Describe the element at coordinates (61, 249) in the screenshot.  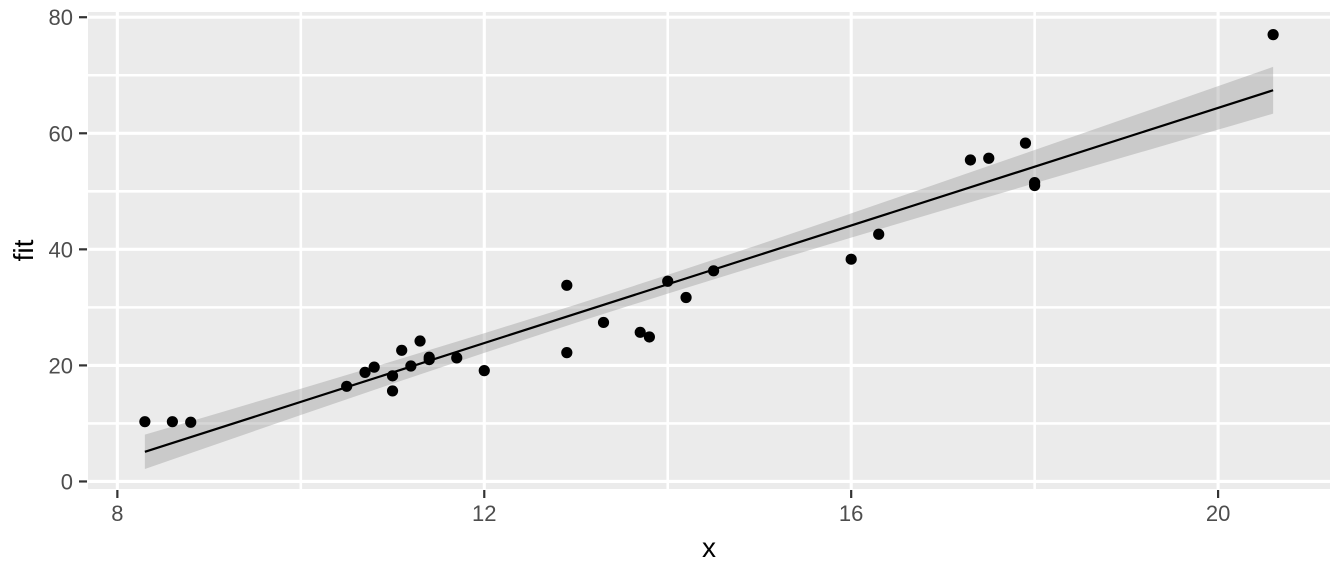
I see `y-tick-label: 40` at that location.